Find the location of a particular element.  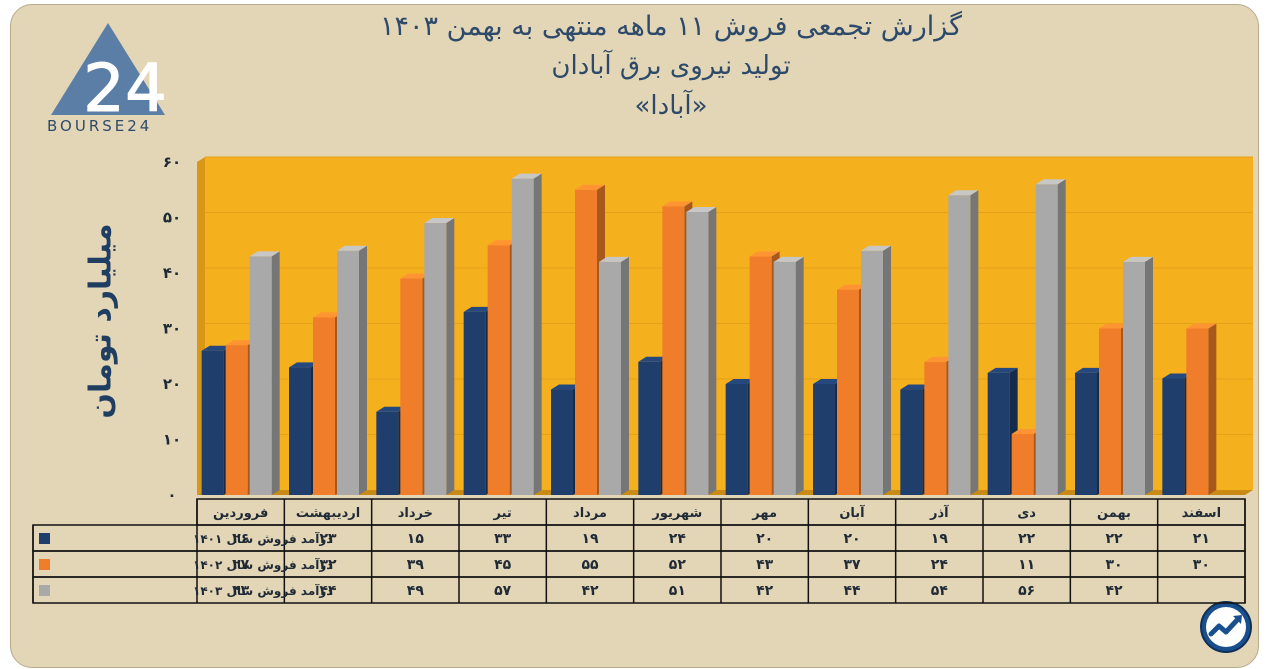

data-label: ۵۵ is located at coordinates (590, 565).